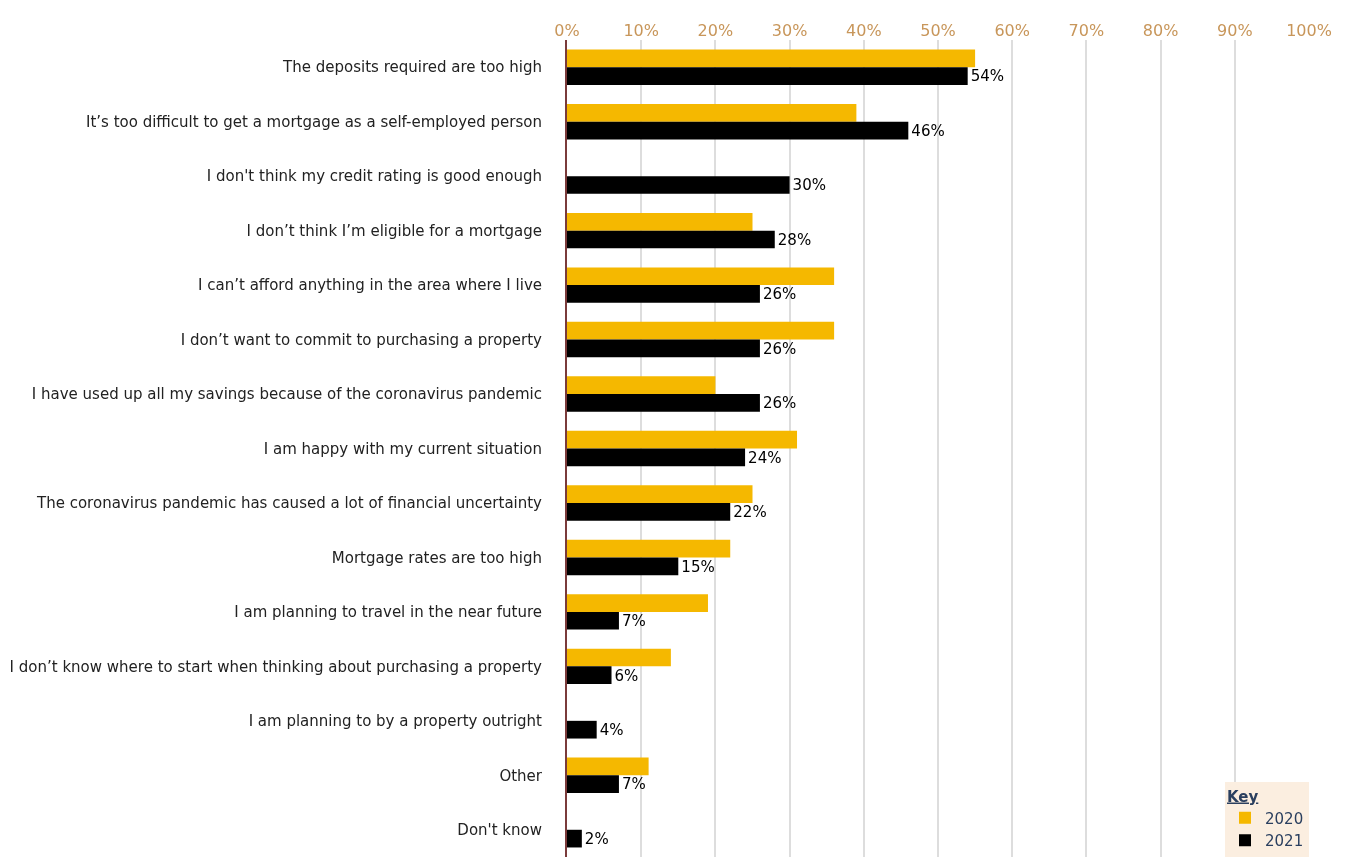 This screenshot has width=1369, height=867. I want to click on x-tick-label: 50%, so click(938, 30).